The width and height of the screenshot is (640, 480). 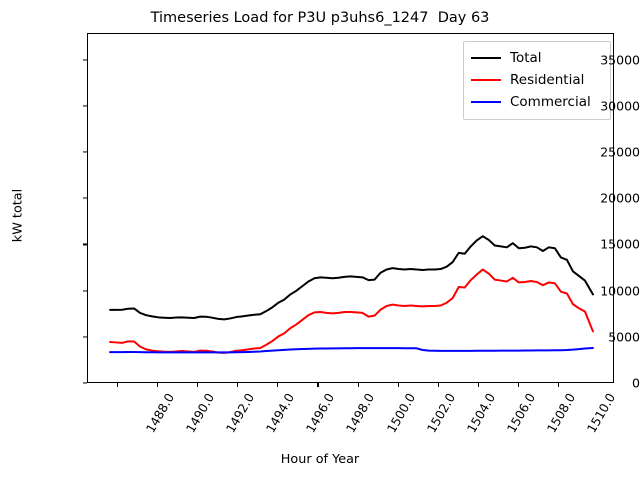 I want to click on legend-item-residential: Residential, so click(x=537, y=80).